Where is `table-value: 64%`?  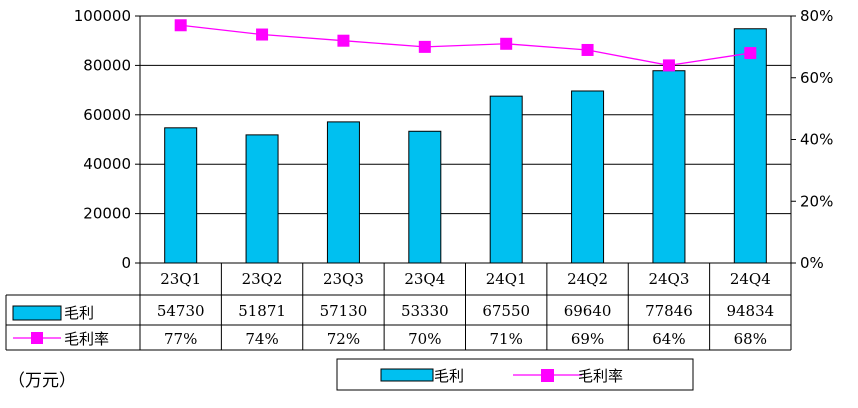 table-value: 64% is located at coordinates (668, 339).